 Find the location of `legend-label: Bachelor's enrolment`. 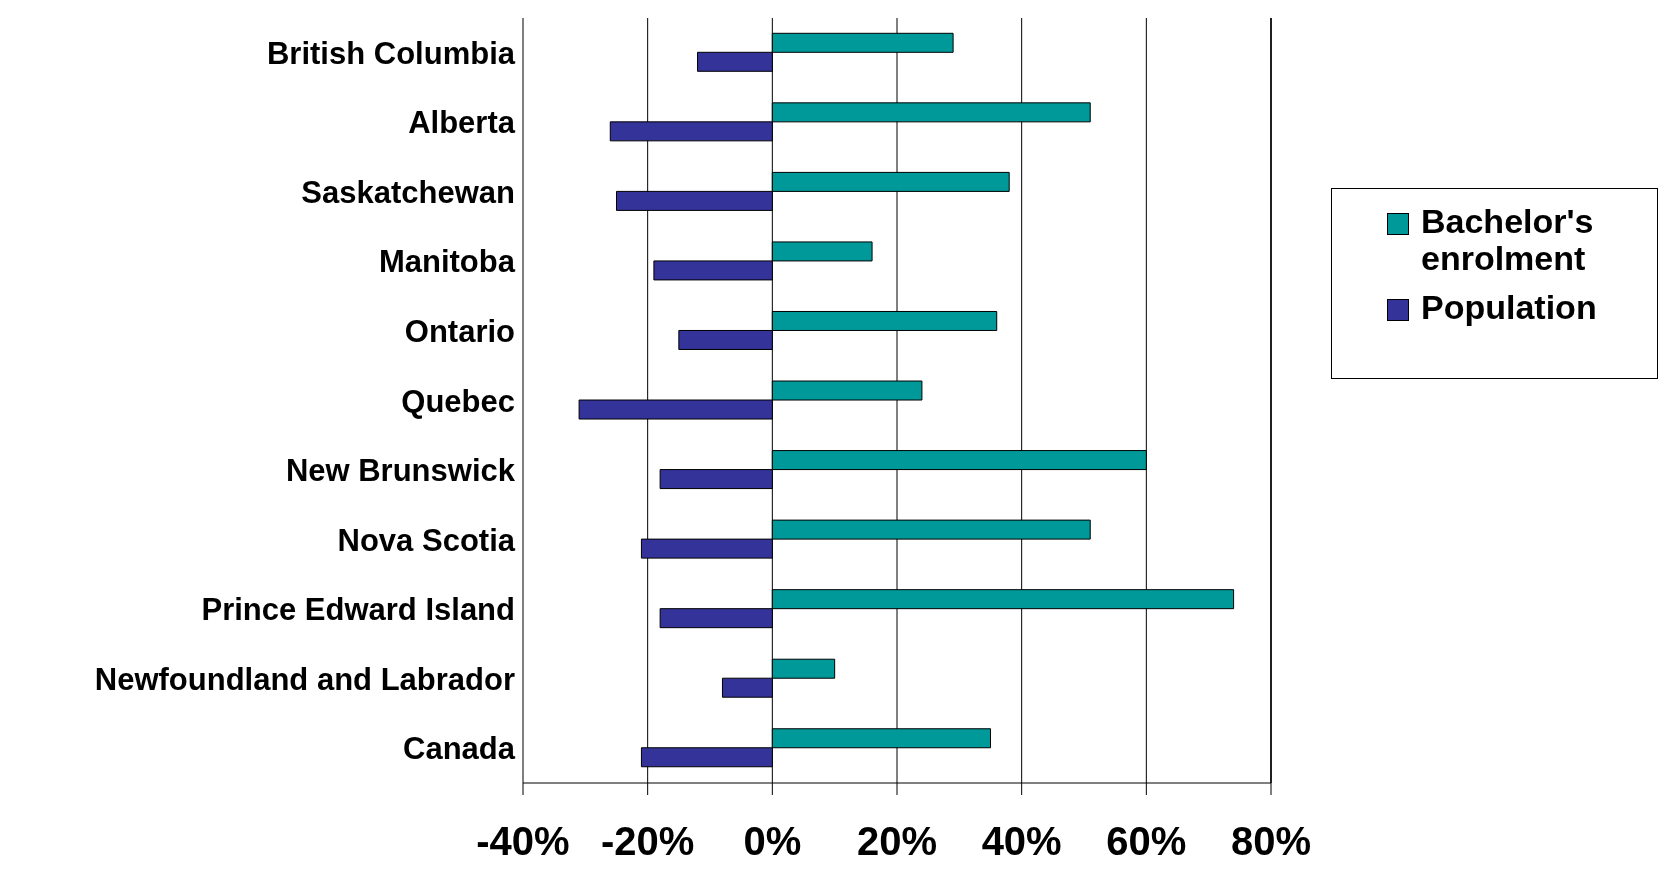

legend-label: Bachelor's enrolment is located at coordinates (1508, 239).